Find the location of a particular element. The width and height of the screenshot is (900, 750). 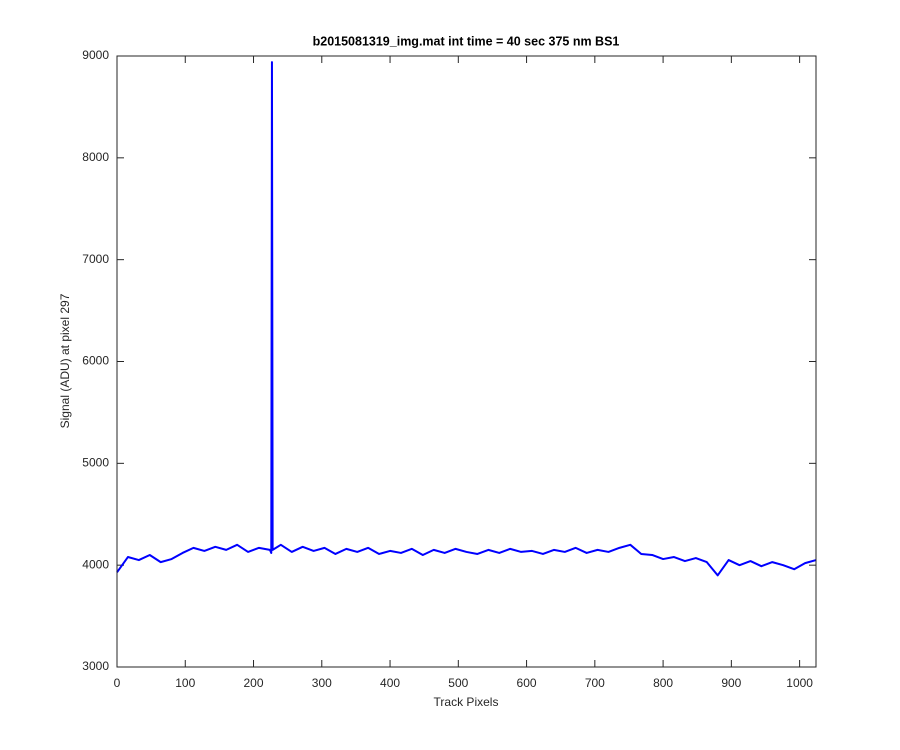

x-tick-label: 800 is located at coordinates (663, 683).